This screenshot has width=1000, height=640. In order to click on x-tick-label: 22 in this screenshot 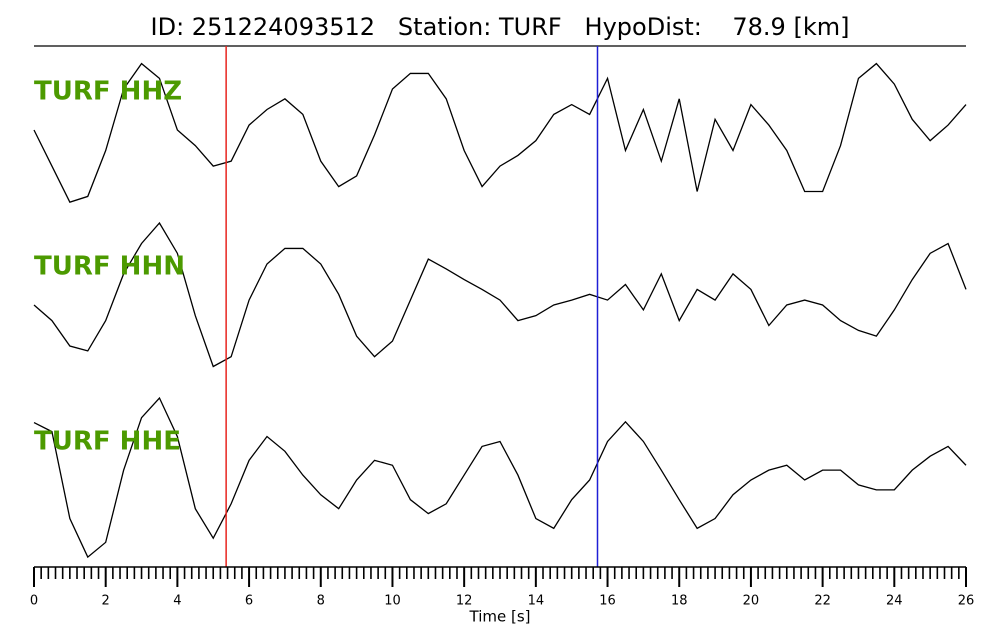, I will do `click(822, 601)`.